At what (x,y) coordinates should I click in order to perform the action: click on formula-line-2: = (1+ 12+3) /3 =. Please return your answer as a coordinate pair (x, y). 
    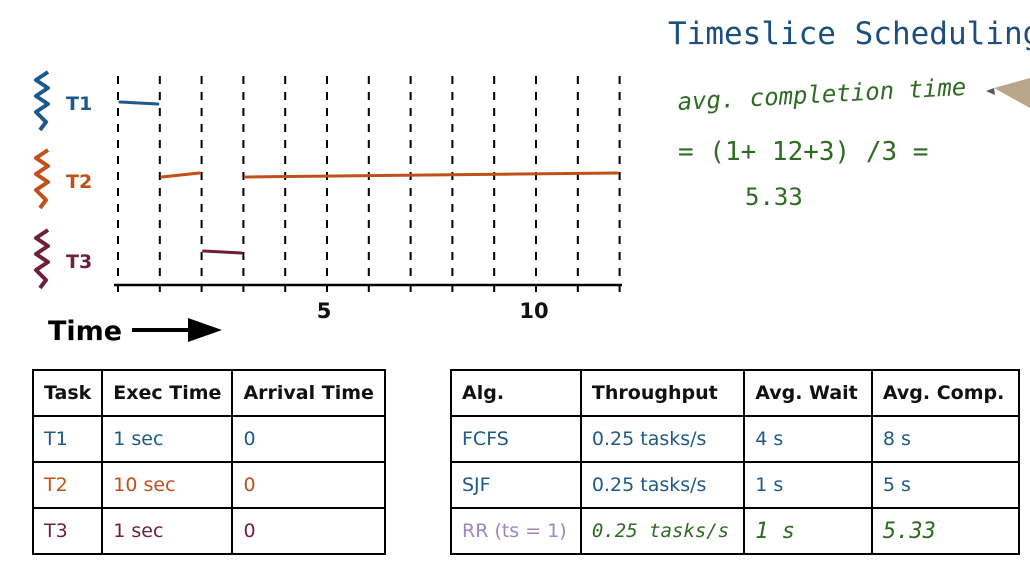
    Looking at the image, I should click on (803, 152).